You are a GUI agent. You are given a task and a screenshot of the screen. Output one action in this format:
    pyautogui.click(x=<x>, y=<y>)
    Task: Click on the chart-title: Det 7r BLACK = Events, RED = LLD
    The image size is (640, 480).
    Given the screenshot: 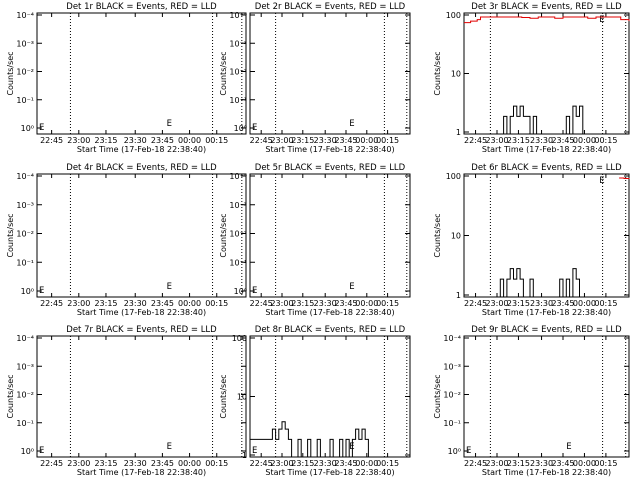 What is the action you would take?
    pyautogui.click(x=141, y=330)
    